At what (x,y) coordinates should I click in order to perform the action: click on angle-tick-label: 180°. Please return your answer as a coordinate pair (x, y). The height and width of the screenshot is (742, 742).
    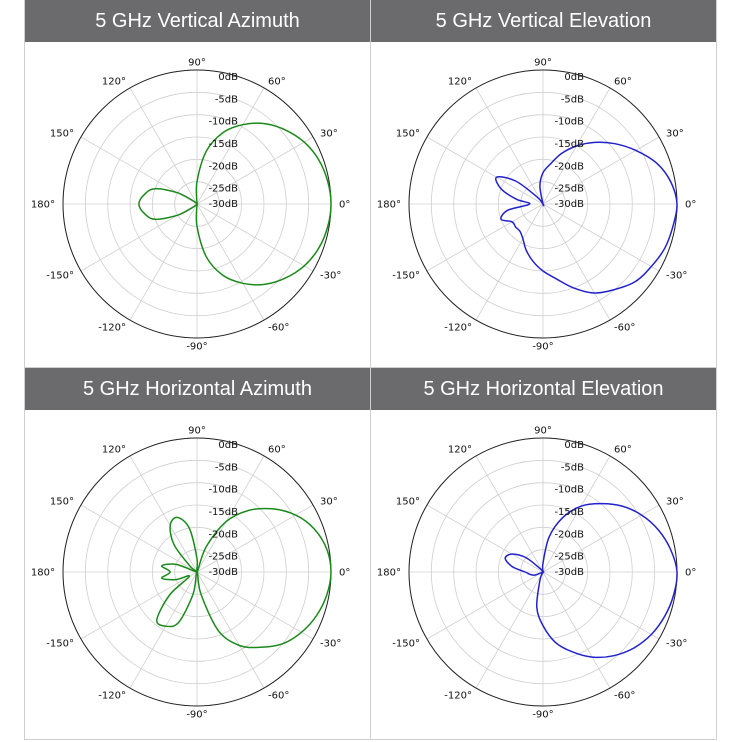
    Looking at the image, I should click on (43, 573).